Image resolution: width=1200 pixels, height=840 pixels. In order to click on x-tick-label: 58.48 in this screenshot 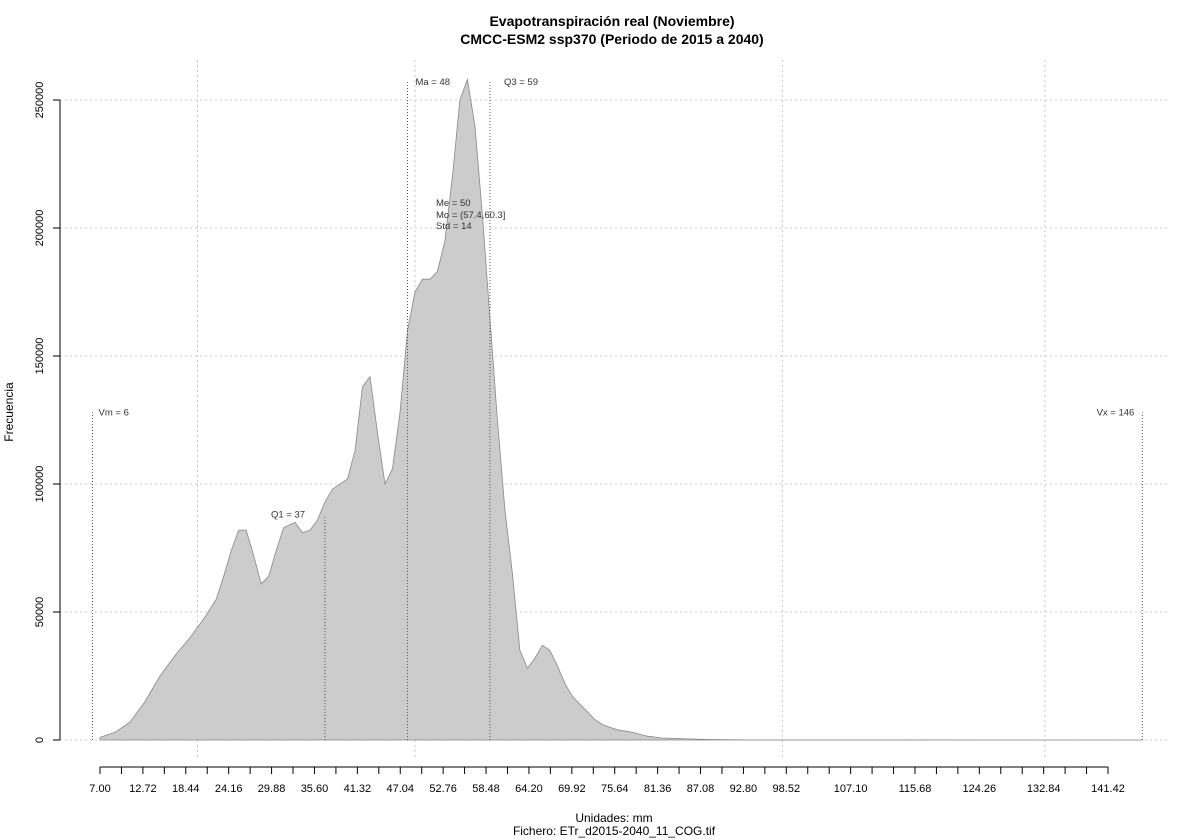, I will do `click(486, 789)`.